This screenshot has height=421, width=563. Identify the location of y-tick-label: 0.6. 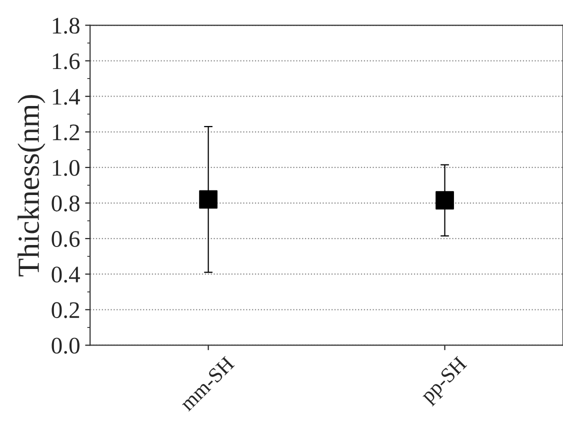
(66, 239).